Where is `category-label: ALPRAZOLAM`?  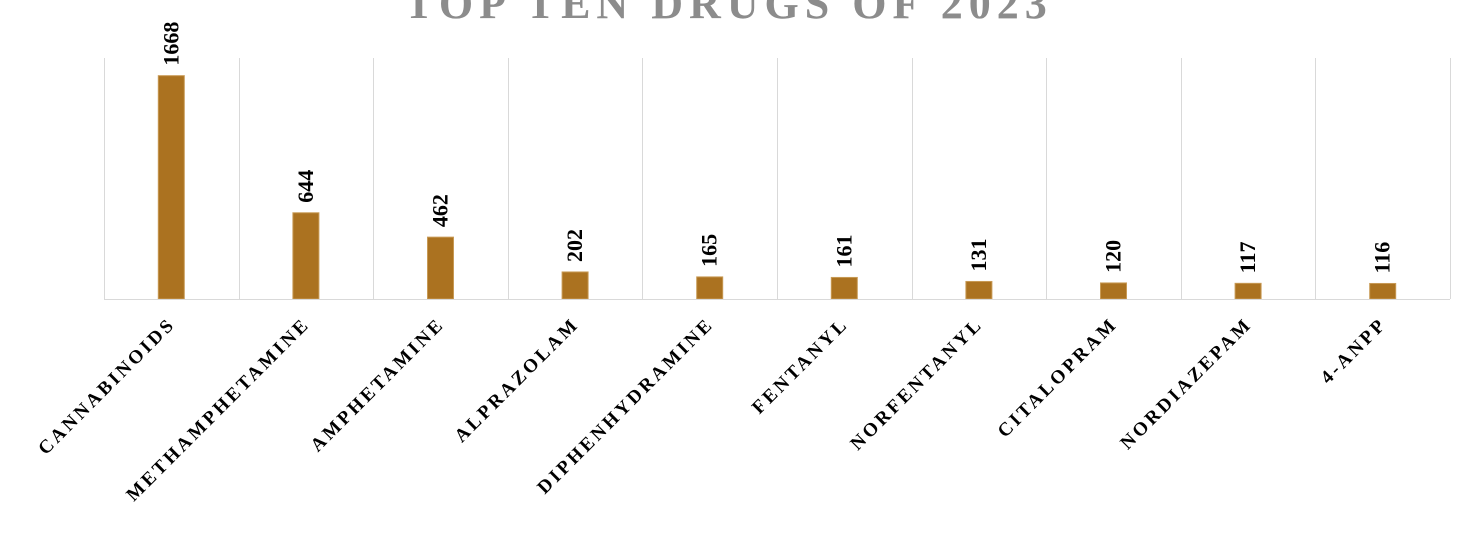 category-label: ALPRAZOLAM is located at coordinates (517, 380).